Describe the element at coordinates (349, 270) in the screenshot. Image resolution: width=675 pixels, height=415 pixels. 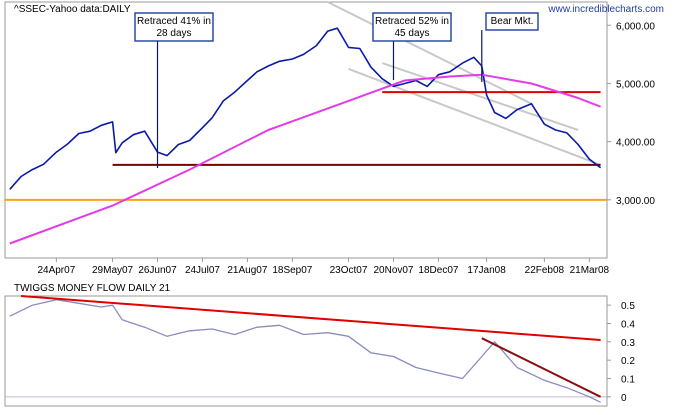
I see `x-tick-6: 23Oct07` at that location.